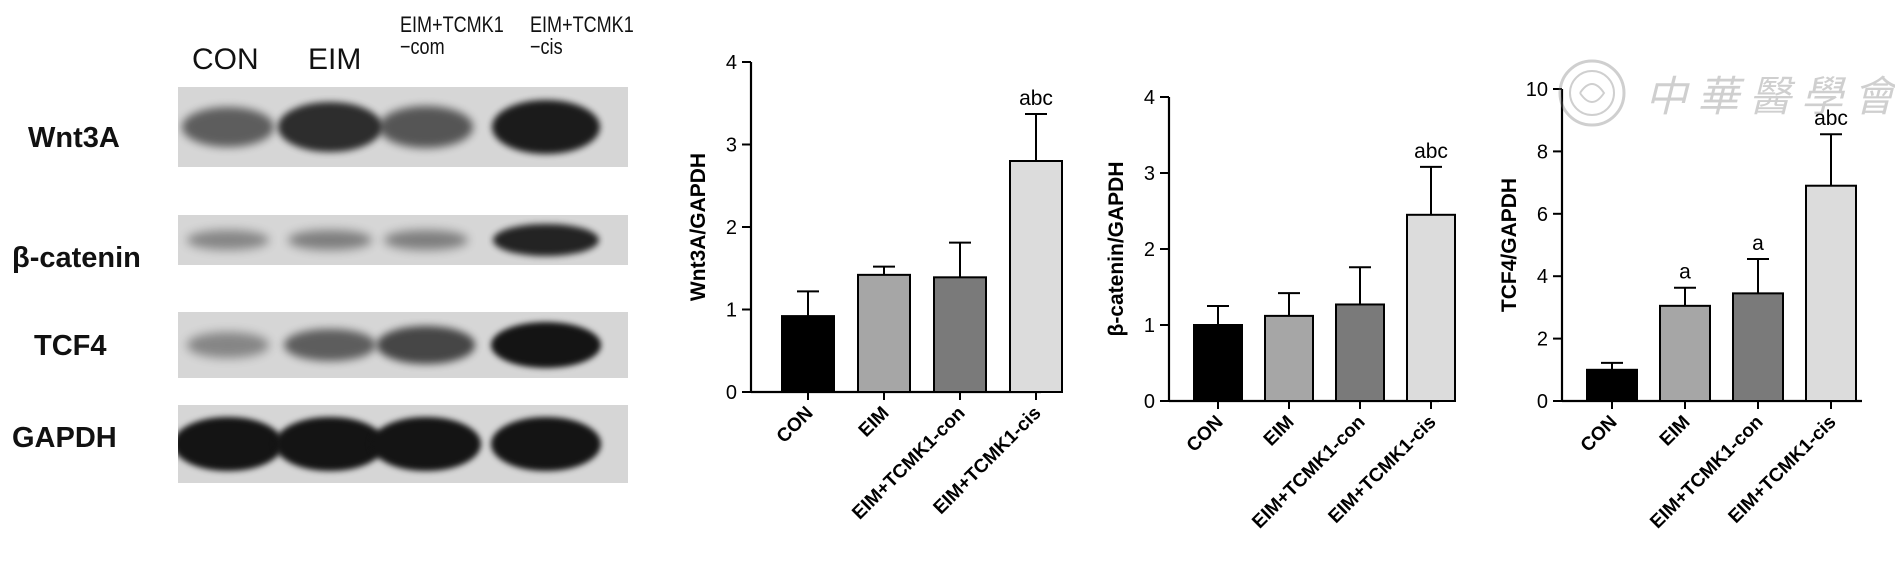 This screenshot has width=1895, height=578. What do you see at coordinates (1542, 152) in the screenshot?
I see `y-tick-label: 8` at bounding box center [1542, 152].